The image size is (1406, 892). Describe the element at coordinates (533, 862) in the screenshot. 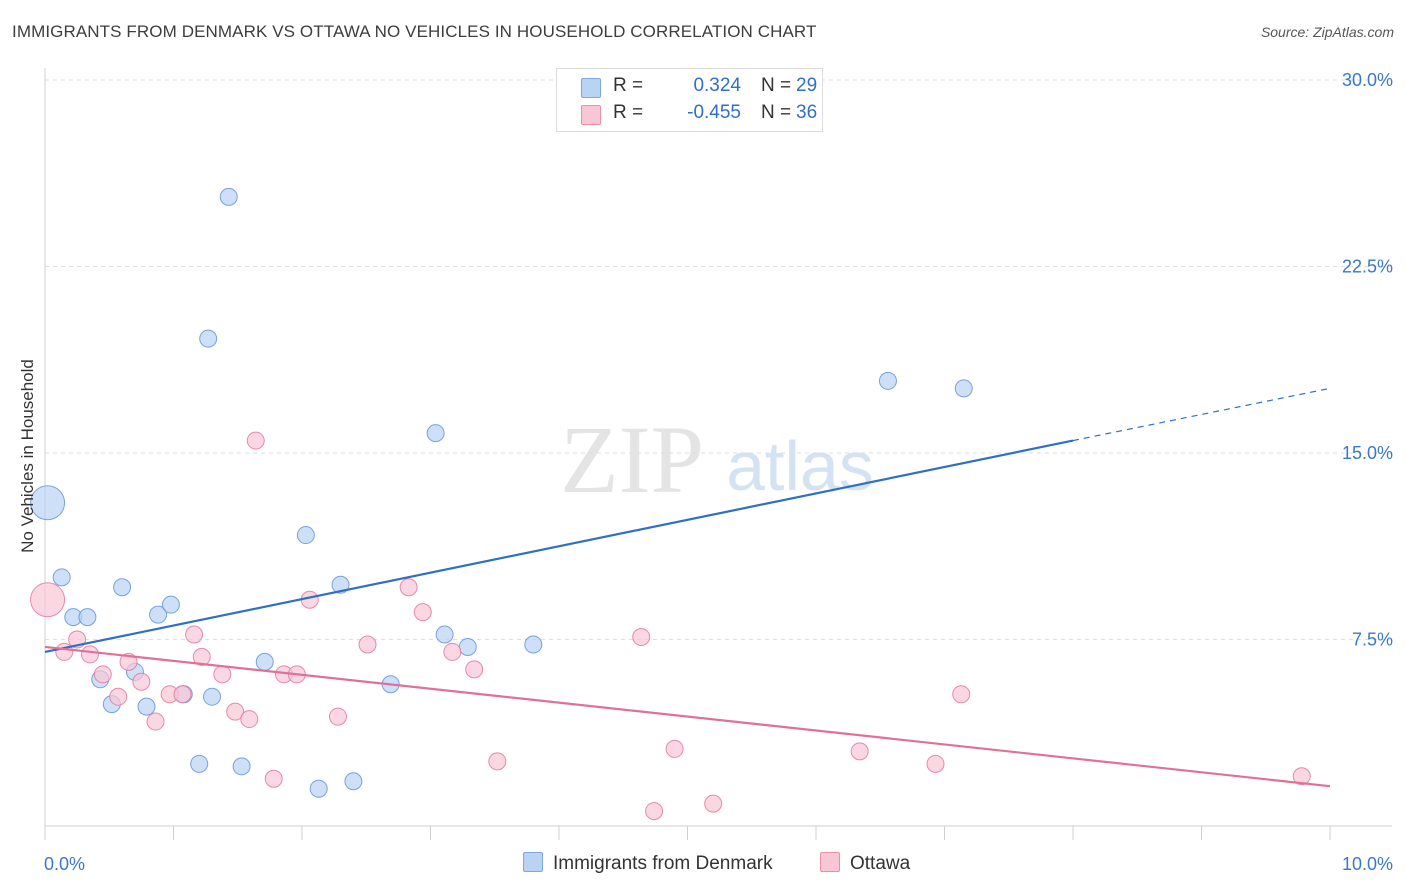

I see `bottom-legend-swatch-denmark` at that location.